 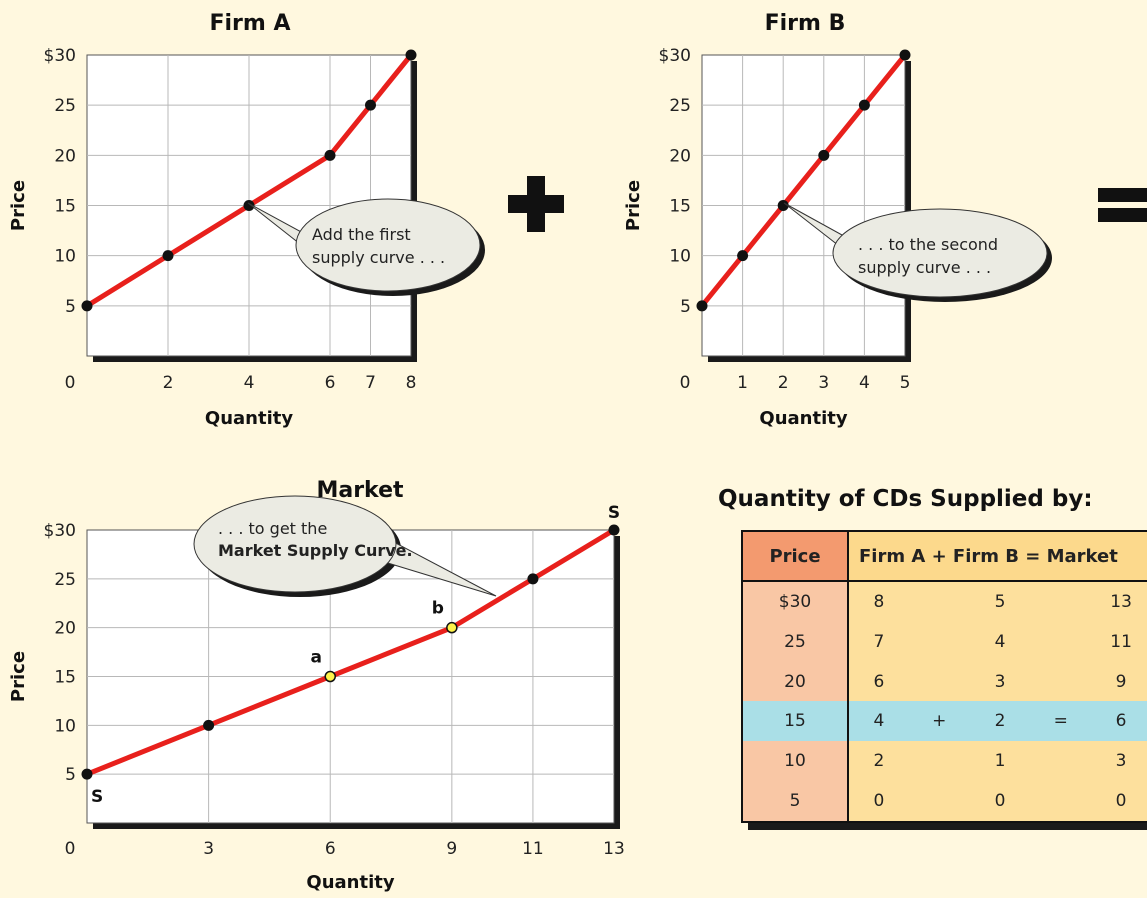 What do you see at coordinates (680, 257) in the screenshot?
I see `chart2-y-tick-label: 10` at bounding box center [680, 257].